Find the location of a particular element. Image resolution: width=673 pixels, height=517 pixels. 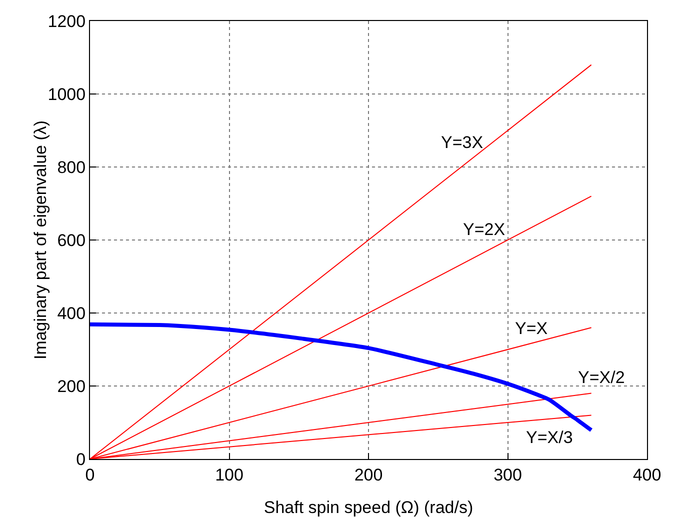

y-tick-label: 1200 is located at coordinates (67, 21).